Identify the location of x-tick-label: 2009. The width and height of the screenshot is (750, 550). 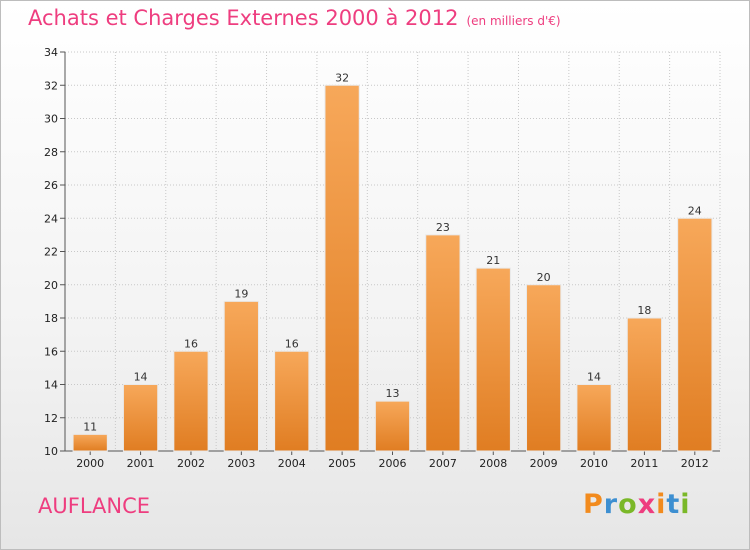
(544, 463).